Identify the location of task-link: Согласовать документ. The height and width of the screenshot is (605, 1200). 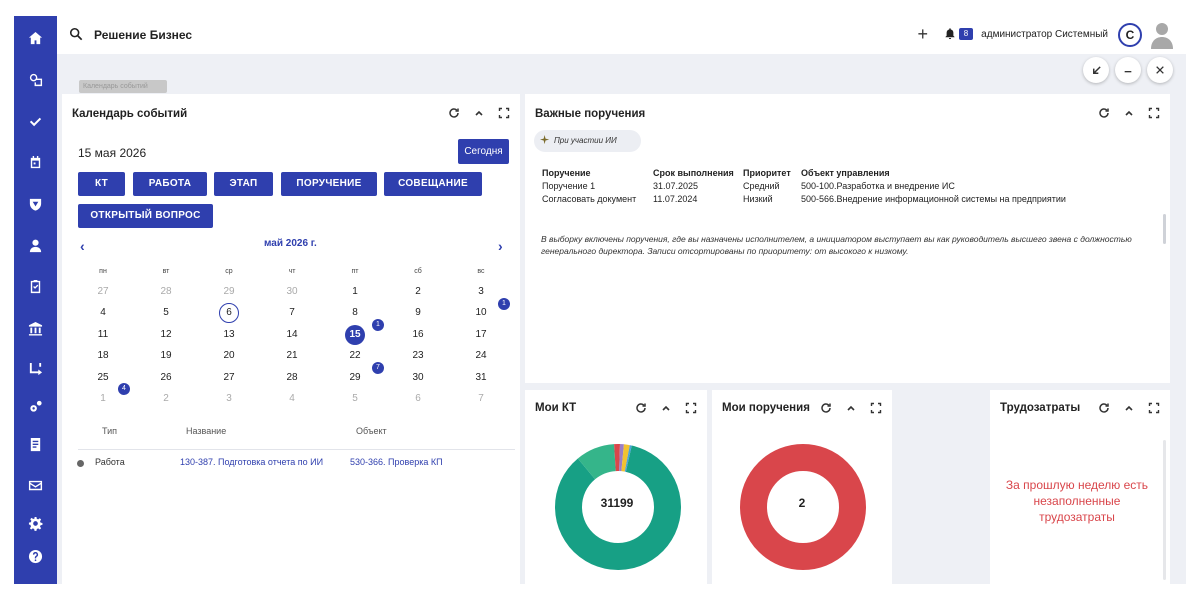
(589, 199).